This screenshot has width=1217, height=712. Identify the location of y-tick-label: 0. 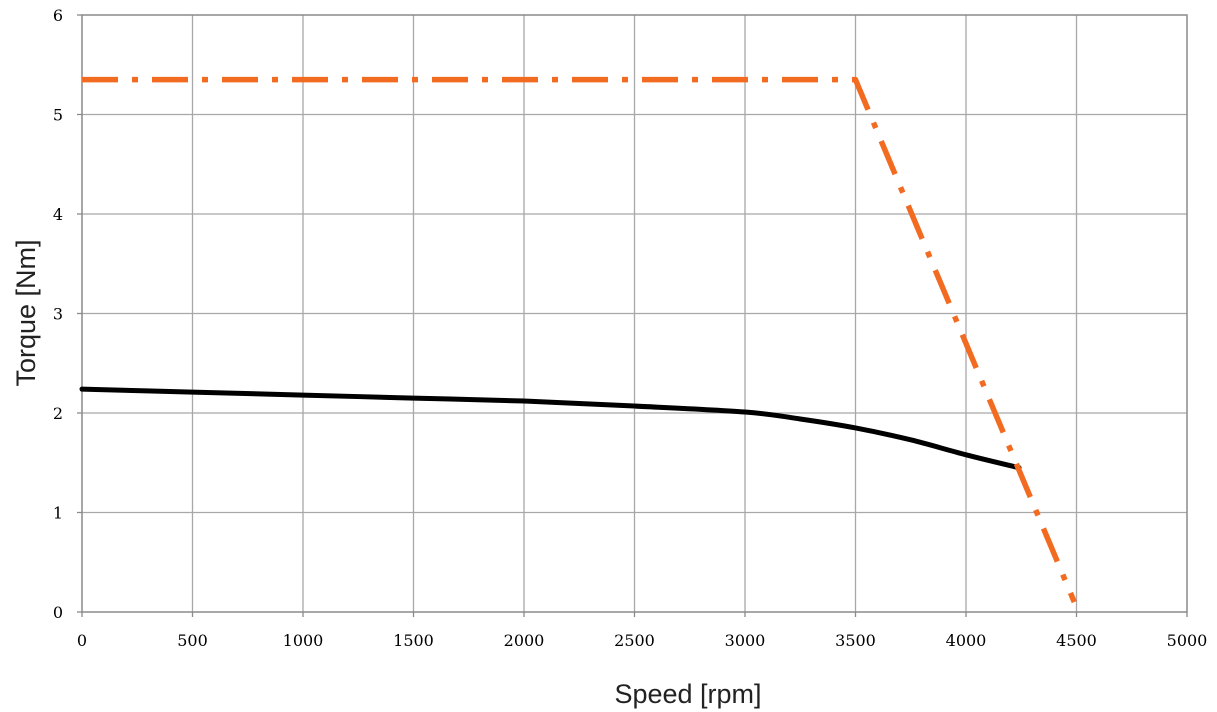
(58, 612).